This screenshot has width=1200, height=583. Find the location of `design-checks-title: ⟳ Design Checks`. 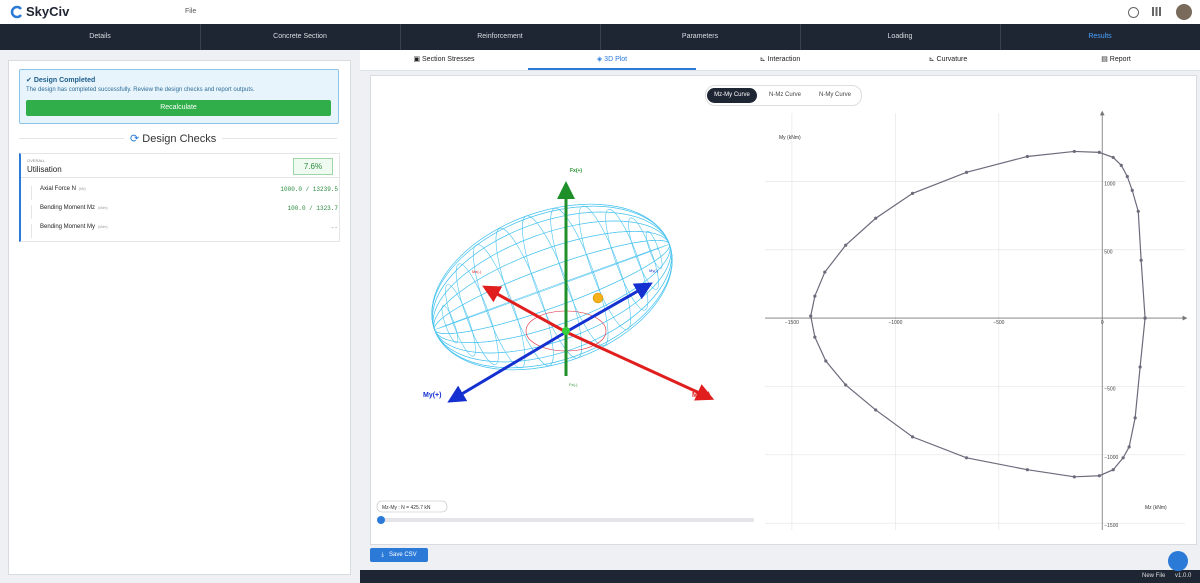

design-checks-title: ⟳ Design Checks is located at coordinates (173, 138).